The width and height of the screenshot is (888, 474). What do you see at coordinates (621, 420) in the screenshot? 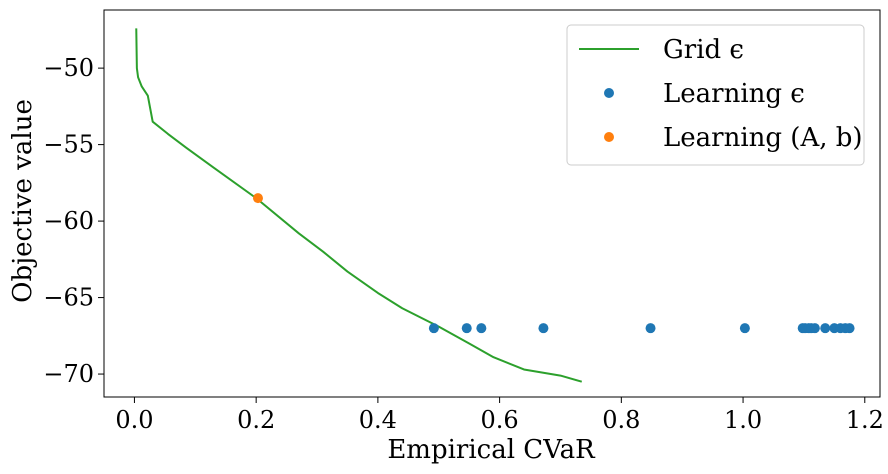
I see `x-tick-label: 0.8` at bounding box center [621, 420].